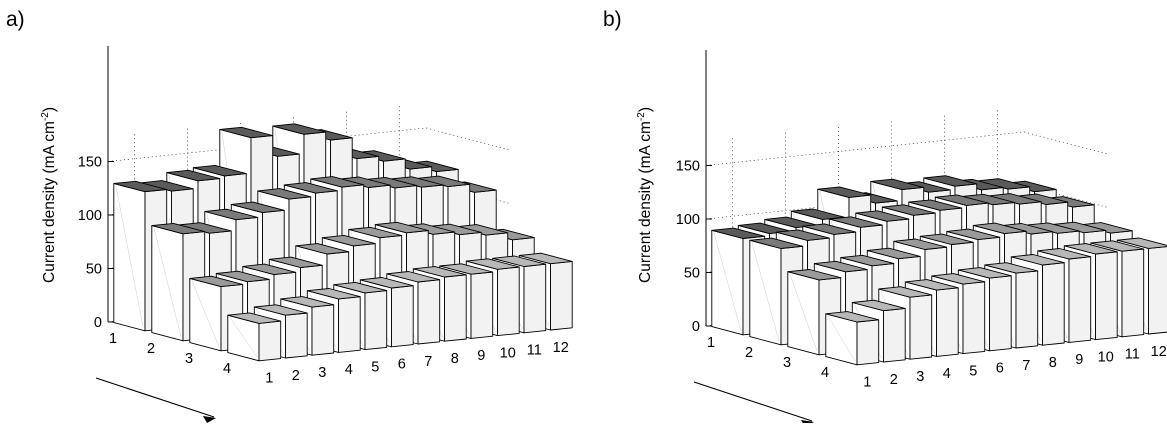 The width and height of the screenshot is (1167, 428). What do you see at coordinates (15, 19) in the screenshot?
I see `panel-label: a)` at bounding box center [15, 19].